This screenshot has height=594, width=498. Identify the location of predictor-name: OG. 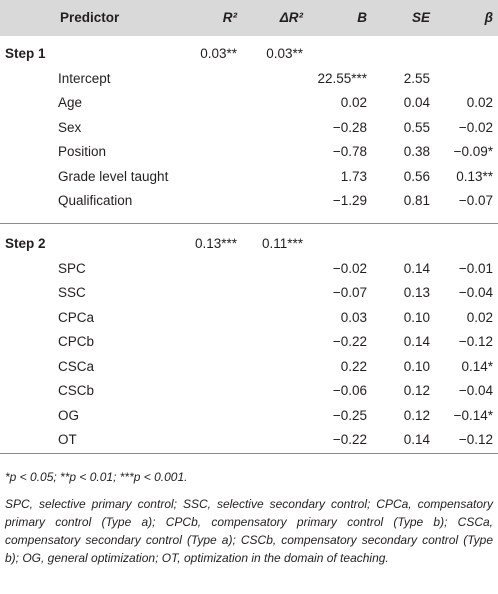
(69, 415).